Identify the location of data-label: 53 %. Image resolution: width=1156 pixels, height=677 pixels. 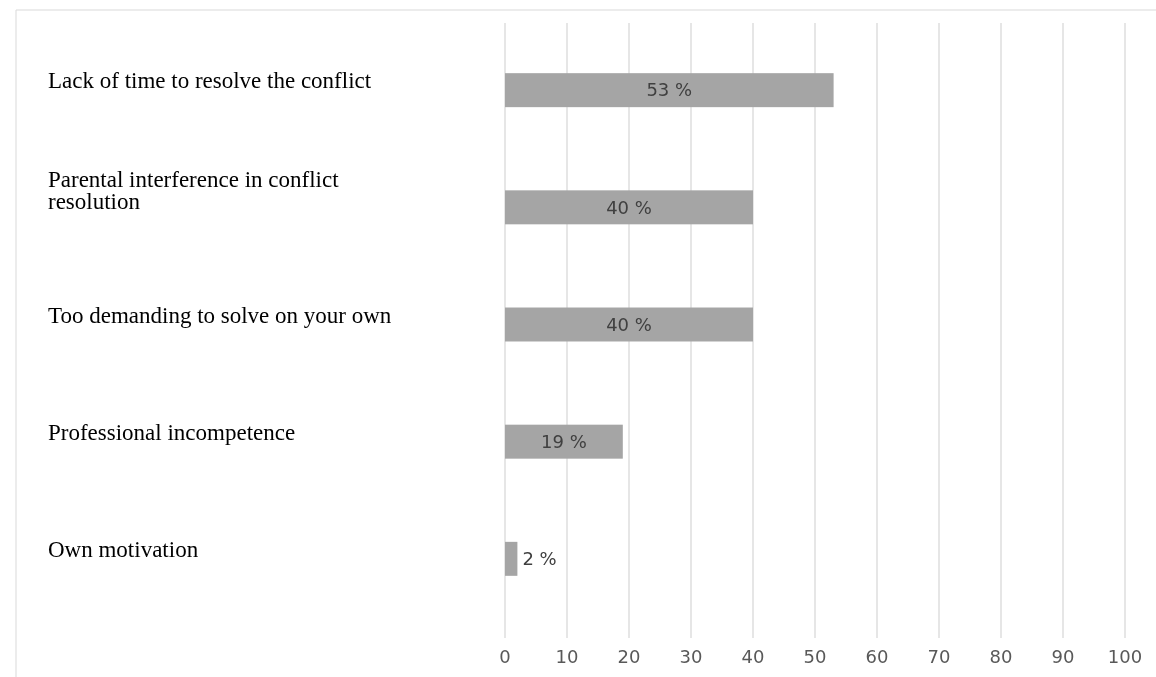
(669, 90).